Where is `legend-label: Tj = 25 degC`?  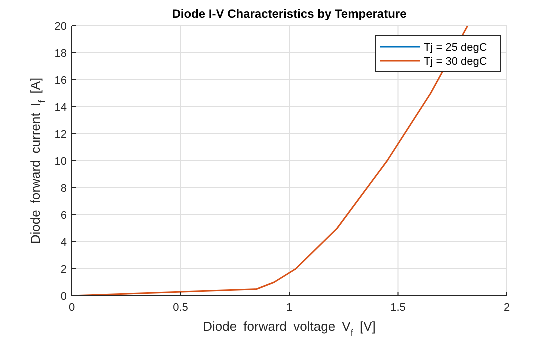
legend-label: Tj = 25 degC is located at coordinates (456, 48).